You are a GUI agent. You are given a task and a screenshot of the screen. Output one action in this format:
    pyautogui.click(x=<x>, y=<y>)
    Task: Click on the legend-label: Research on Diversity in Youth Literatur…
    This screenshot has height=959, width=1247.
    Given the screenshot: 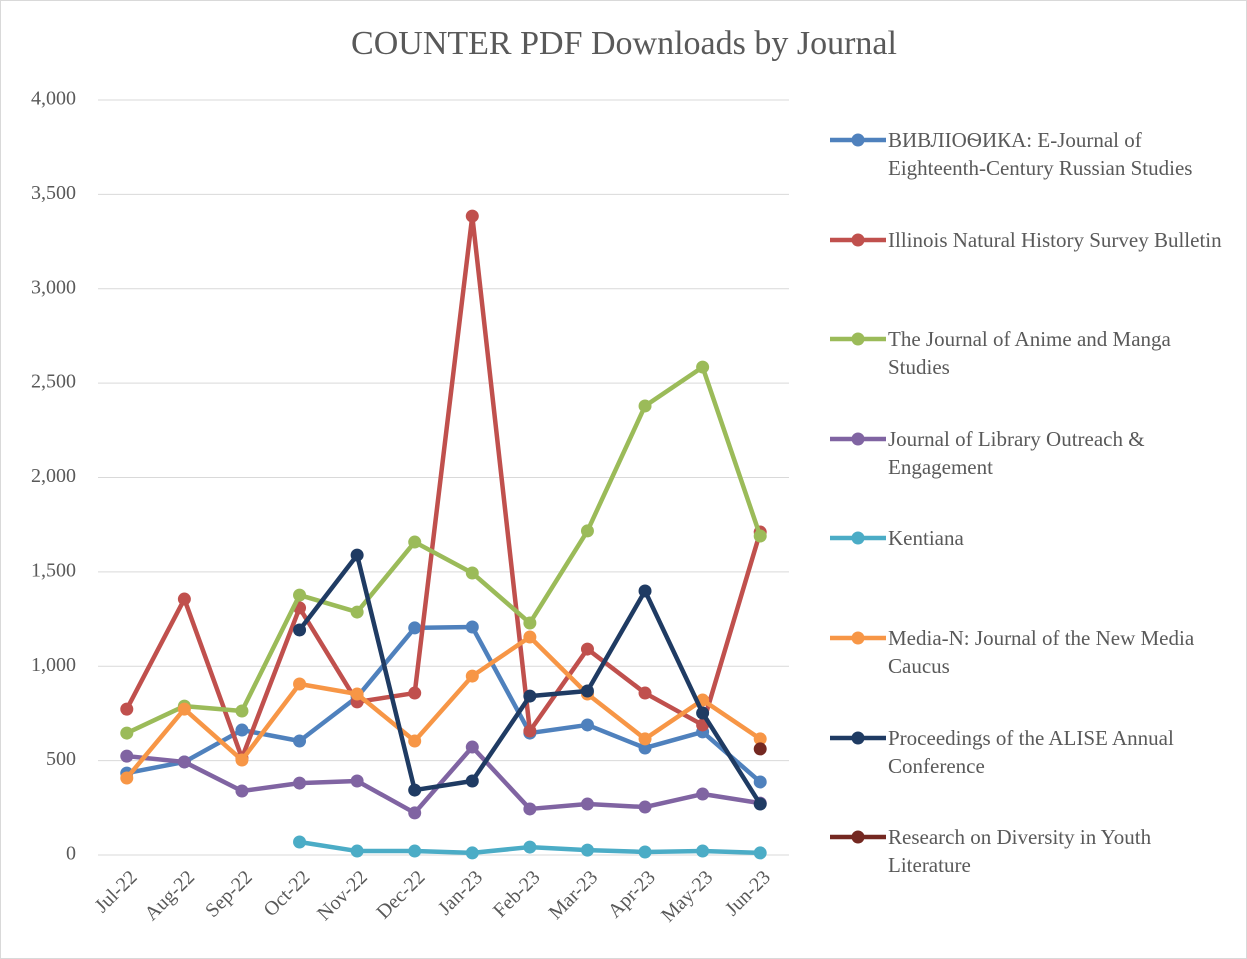 What is the action you would take?
    pyautogui.click(x=1020, y=851)
    